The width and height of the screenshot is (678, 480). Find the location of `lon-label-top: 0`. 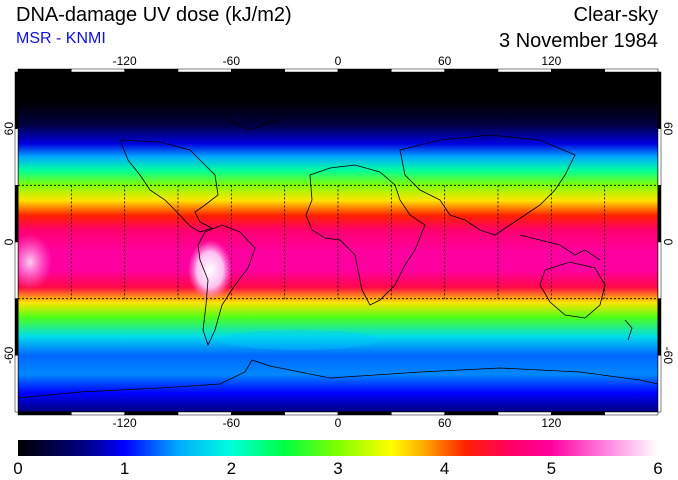

lon-label-top: 0 is located at coordinates (338, 61).